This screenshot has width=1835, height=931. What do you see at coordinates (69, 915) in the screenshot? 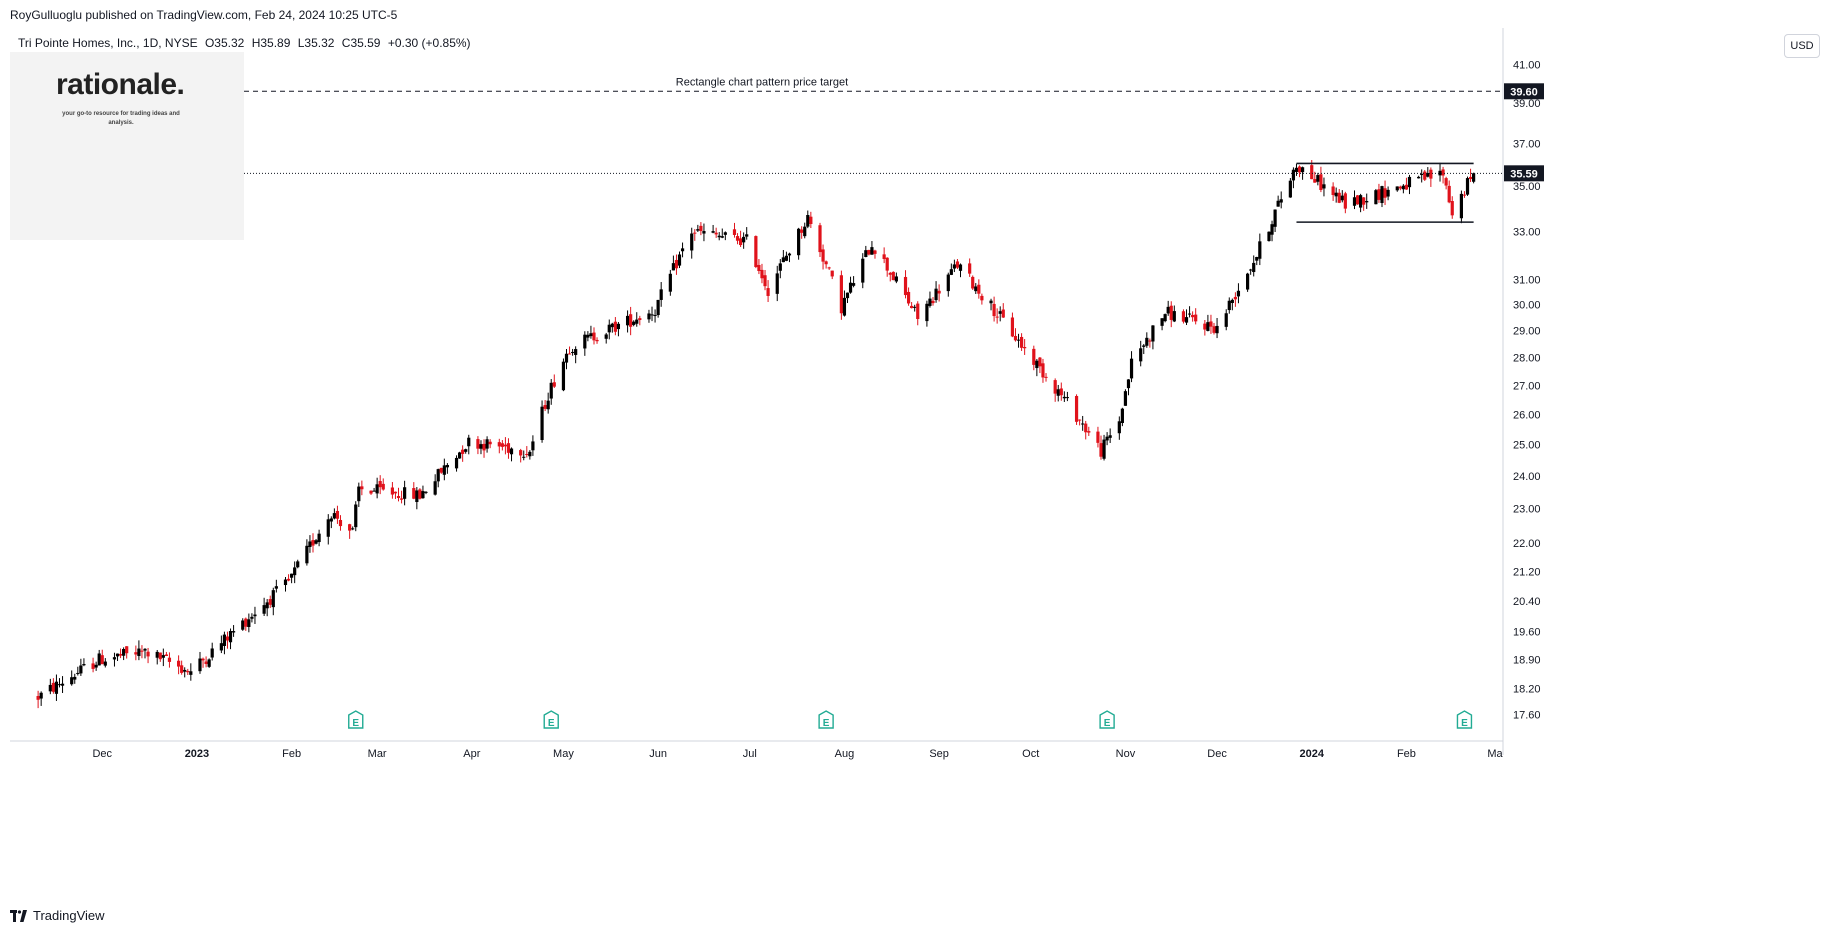
I see `footer-brand-label: TradingView` at bounding box center [69, 915].